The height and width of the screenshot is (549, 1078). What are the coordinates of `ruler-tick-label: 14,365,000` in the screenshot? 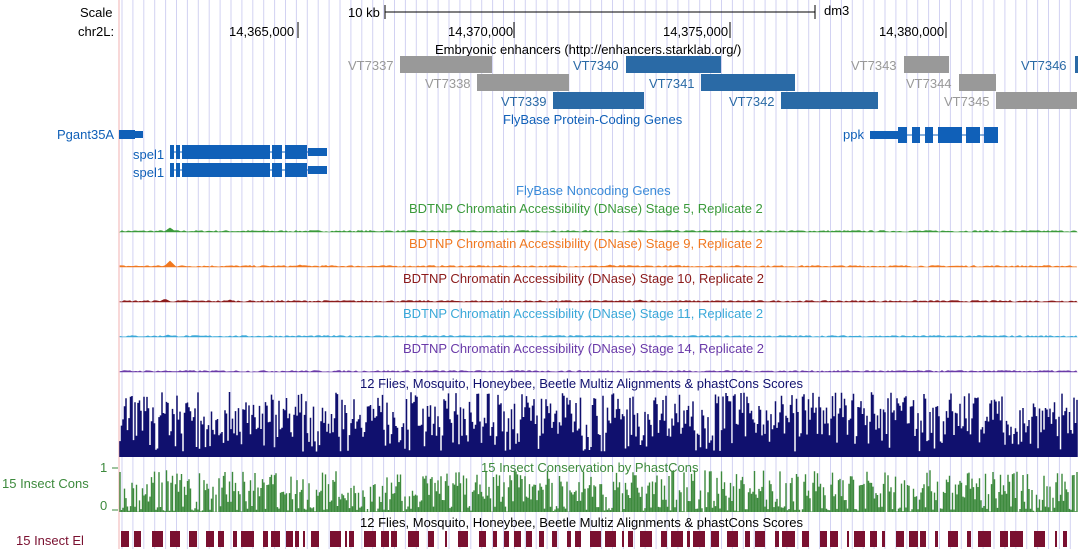 It's located at (262, 31).